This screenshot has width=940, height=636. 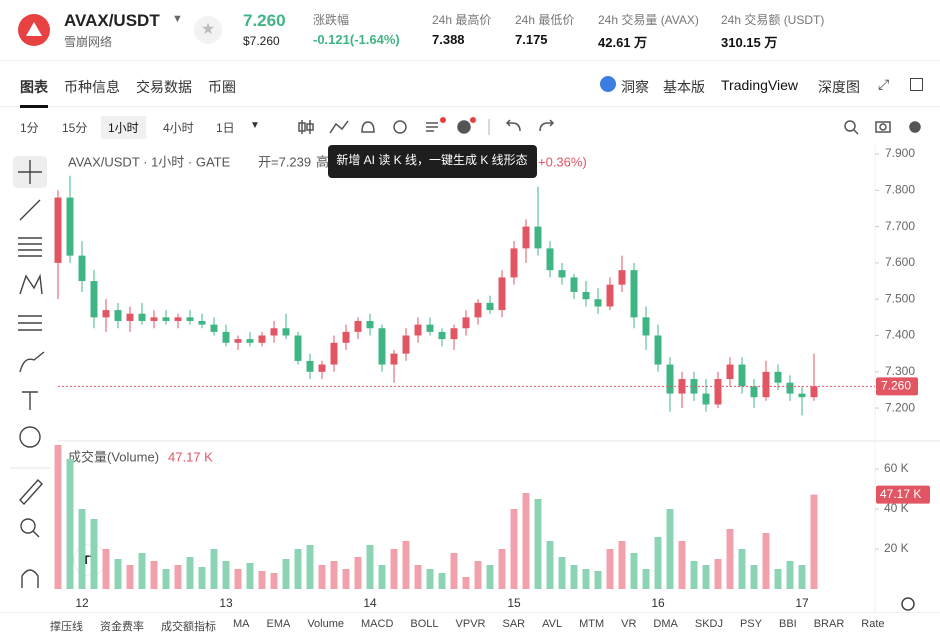 What do you see at coordinates (30, 247) in the screenshot?
I see `tool-channel` at bounding box center [30, 247].